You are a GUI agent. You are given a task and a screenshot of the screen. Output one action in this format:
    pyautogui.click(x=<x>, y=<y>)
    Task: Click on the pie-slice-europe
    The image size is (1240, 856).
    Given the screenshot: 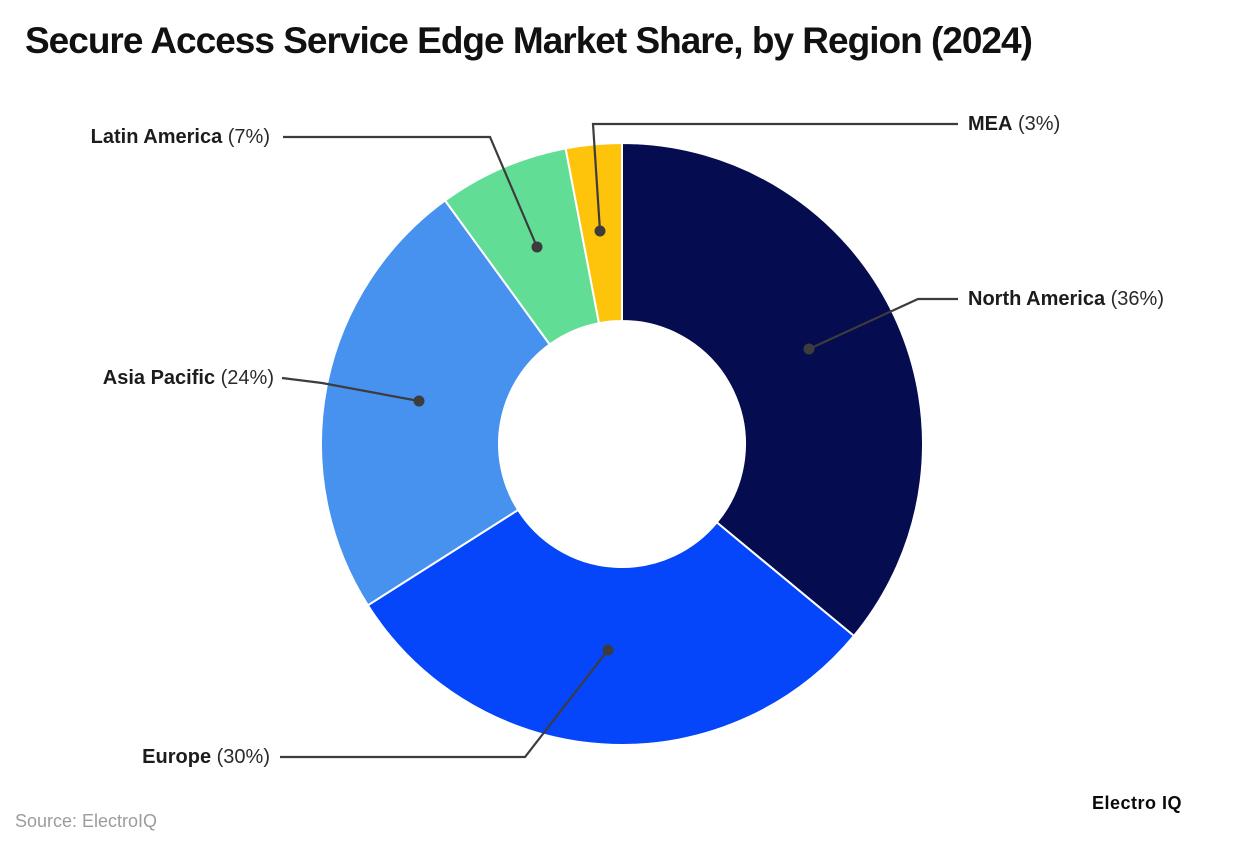 What is the action you would take?
    pyautogui.click(x=610, y=627)
    